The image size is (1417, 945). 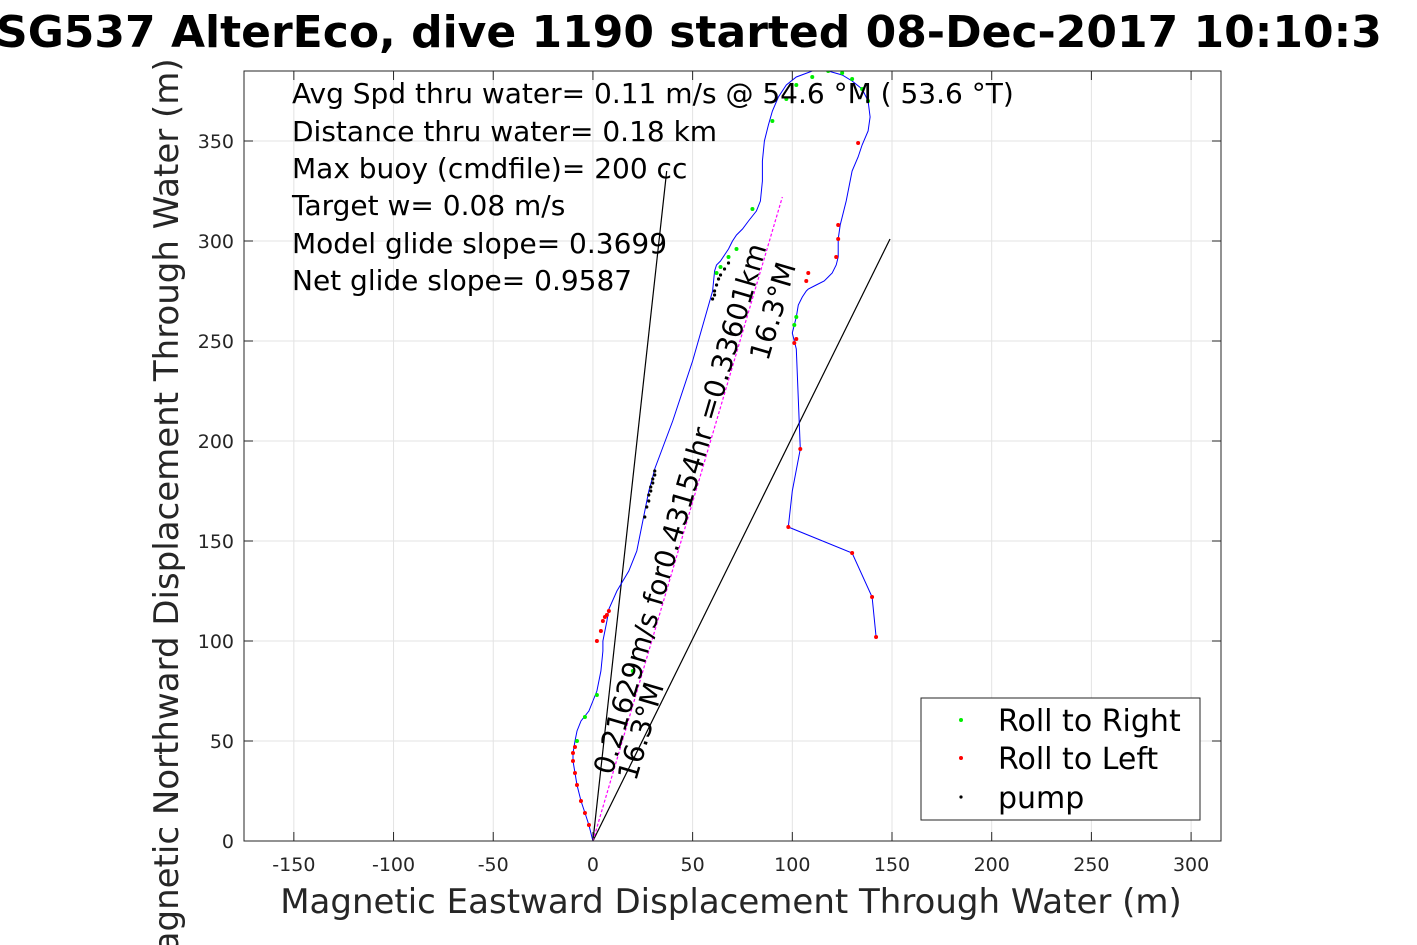 What do you see at coordinates (961, 758) in the screenshot?
I see `legend-marker-roll-left` at bounding box center [961, 758].